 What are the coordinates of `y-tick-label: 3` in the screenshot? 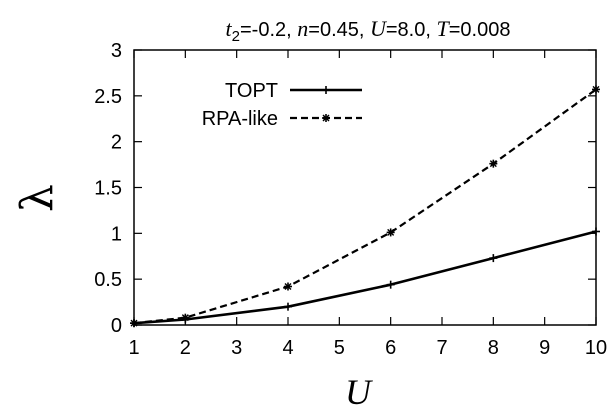 It's located at (116, 51).